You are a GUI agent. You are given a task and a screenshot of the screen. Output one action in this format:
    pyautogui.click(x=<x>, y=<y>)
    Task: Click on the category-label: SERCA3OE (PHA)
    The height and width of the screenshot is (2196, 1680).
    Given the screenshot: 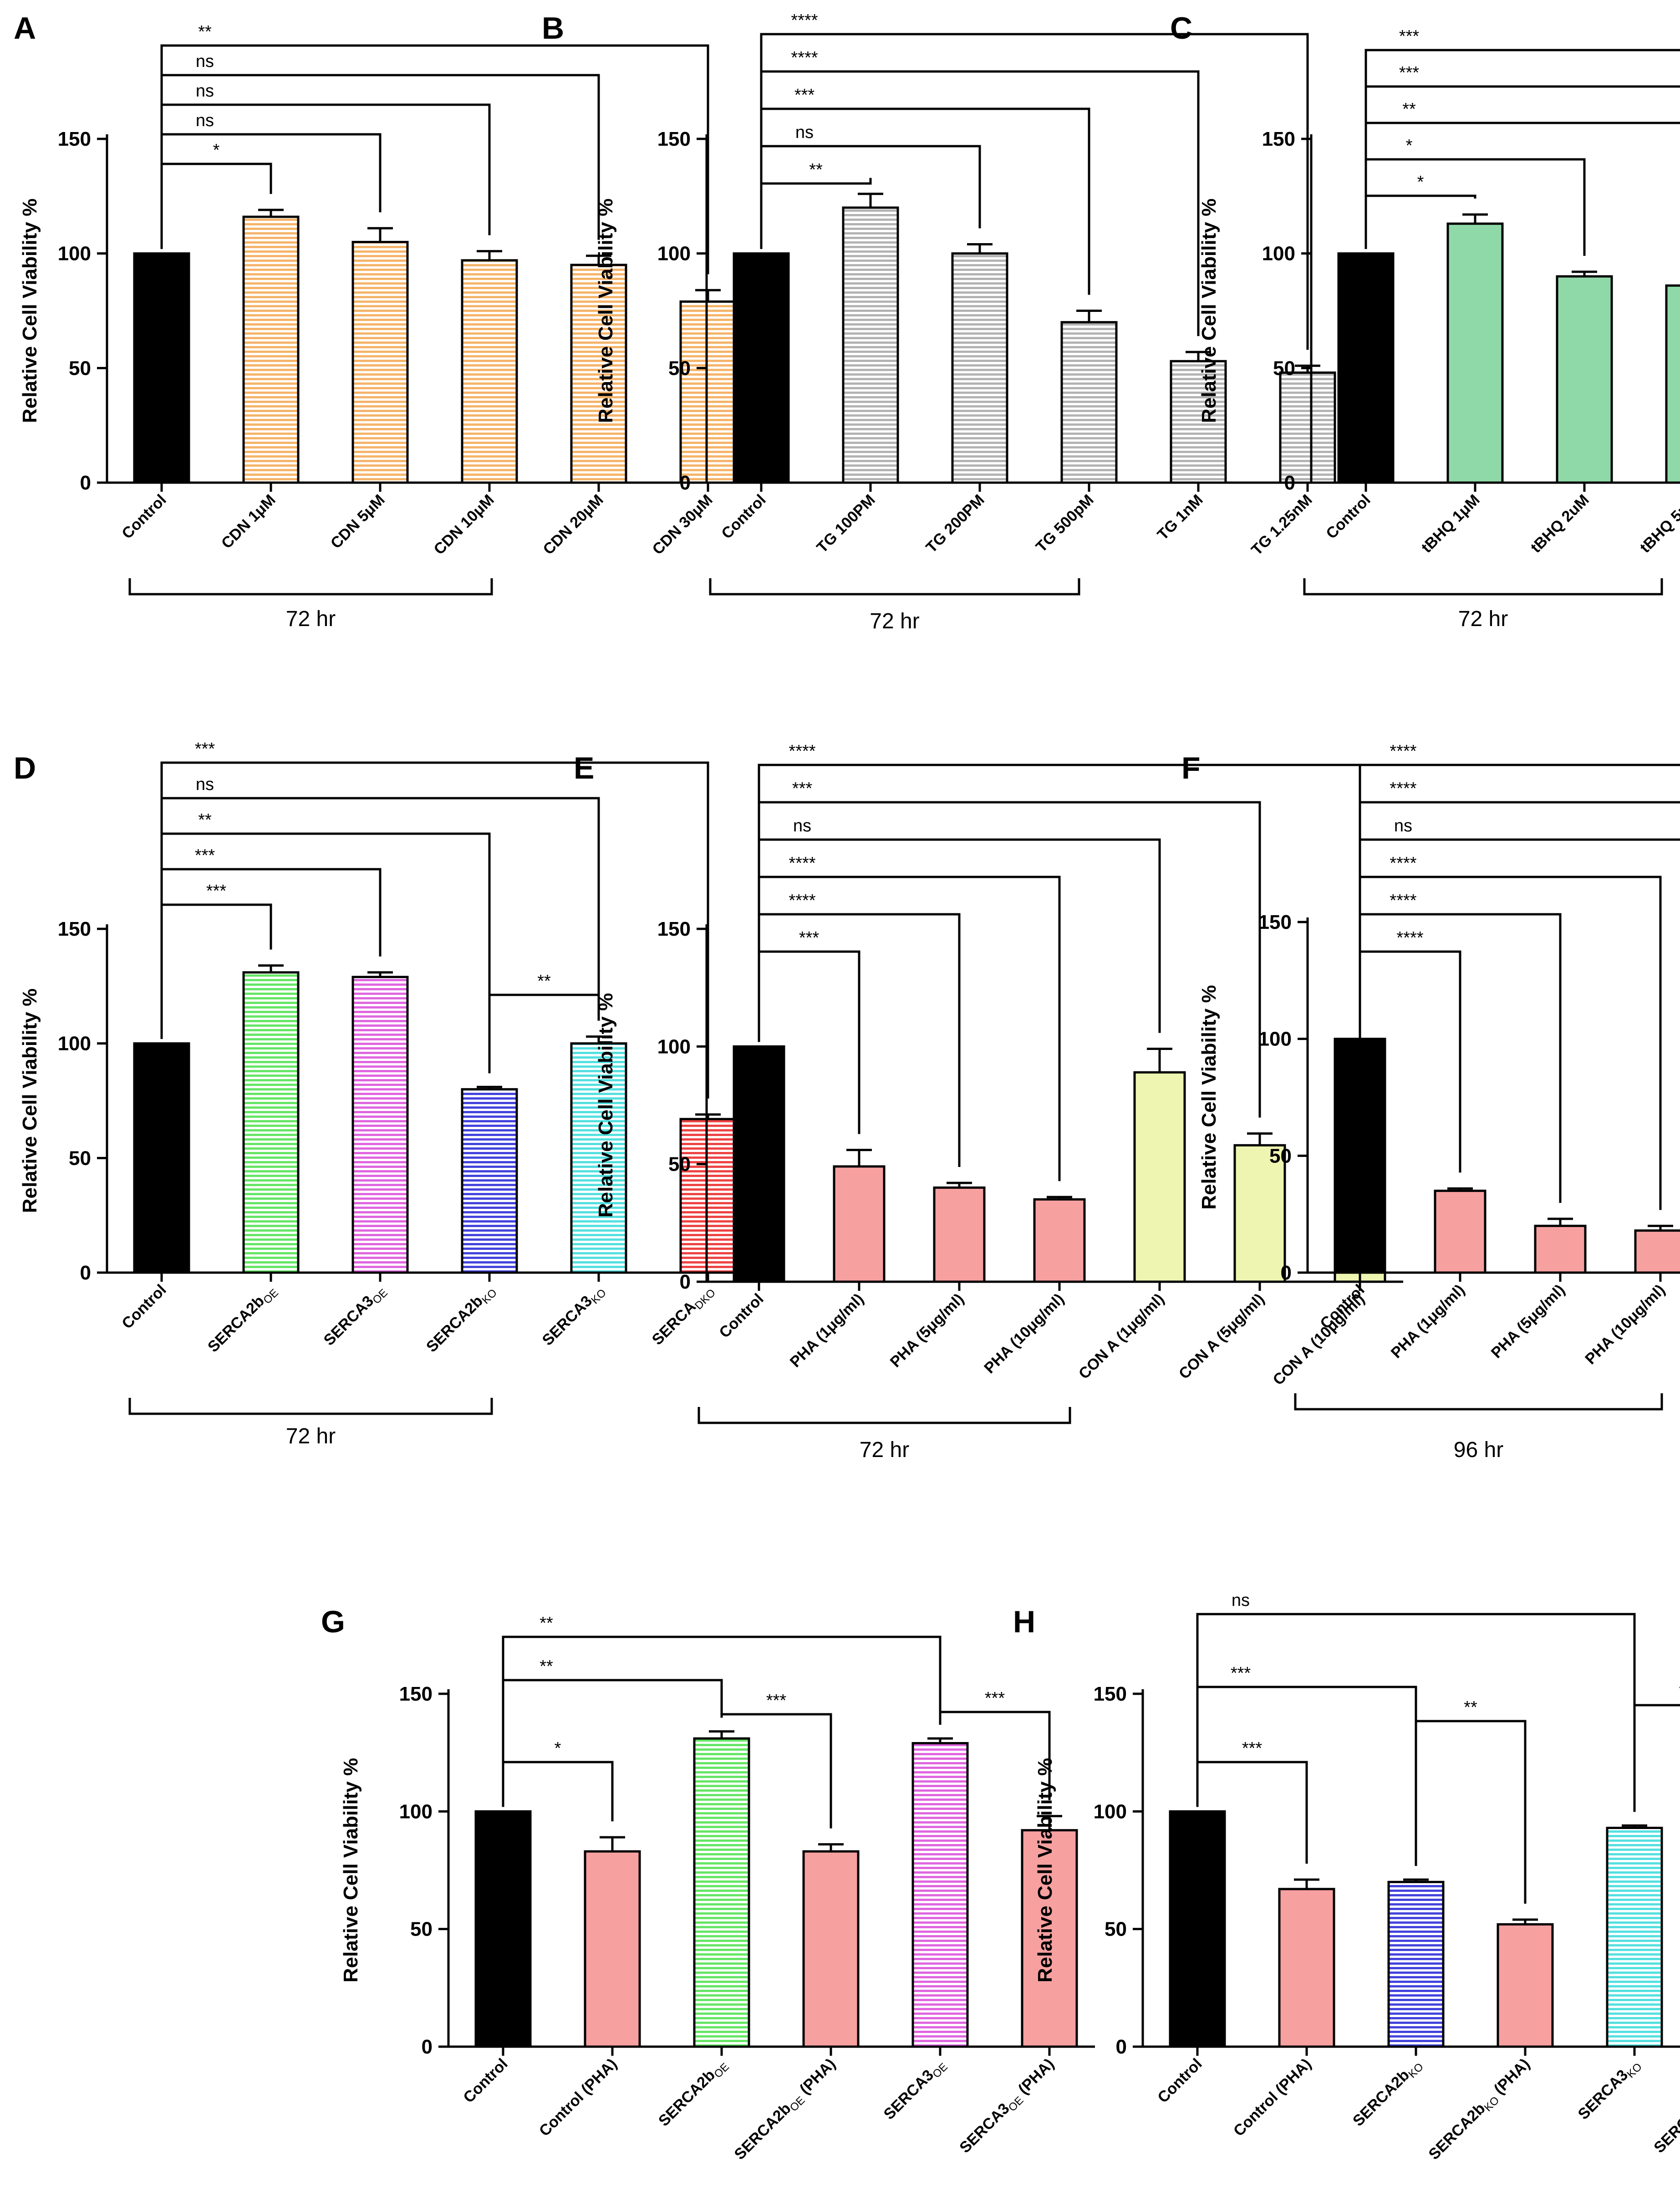 What is the action you would take?
    pyautogui.click(x=1007, y=2107)
    